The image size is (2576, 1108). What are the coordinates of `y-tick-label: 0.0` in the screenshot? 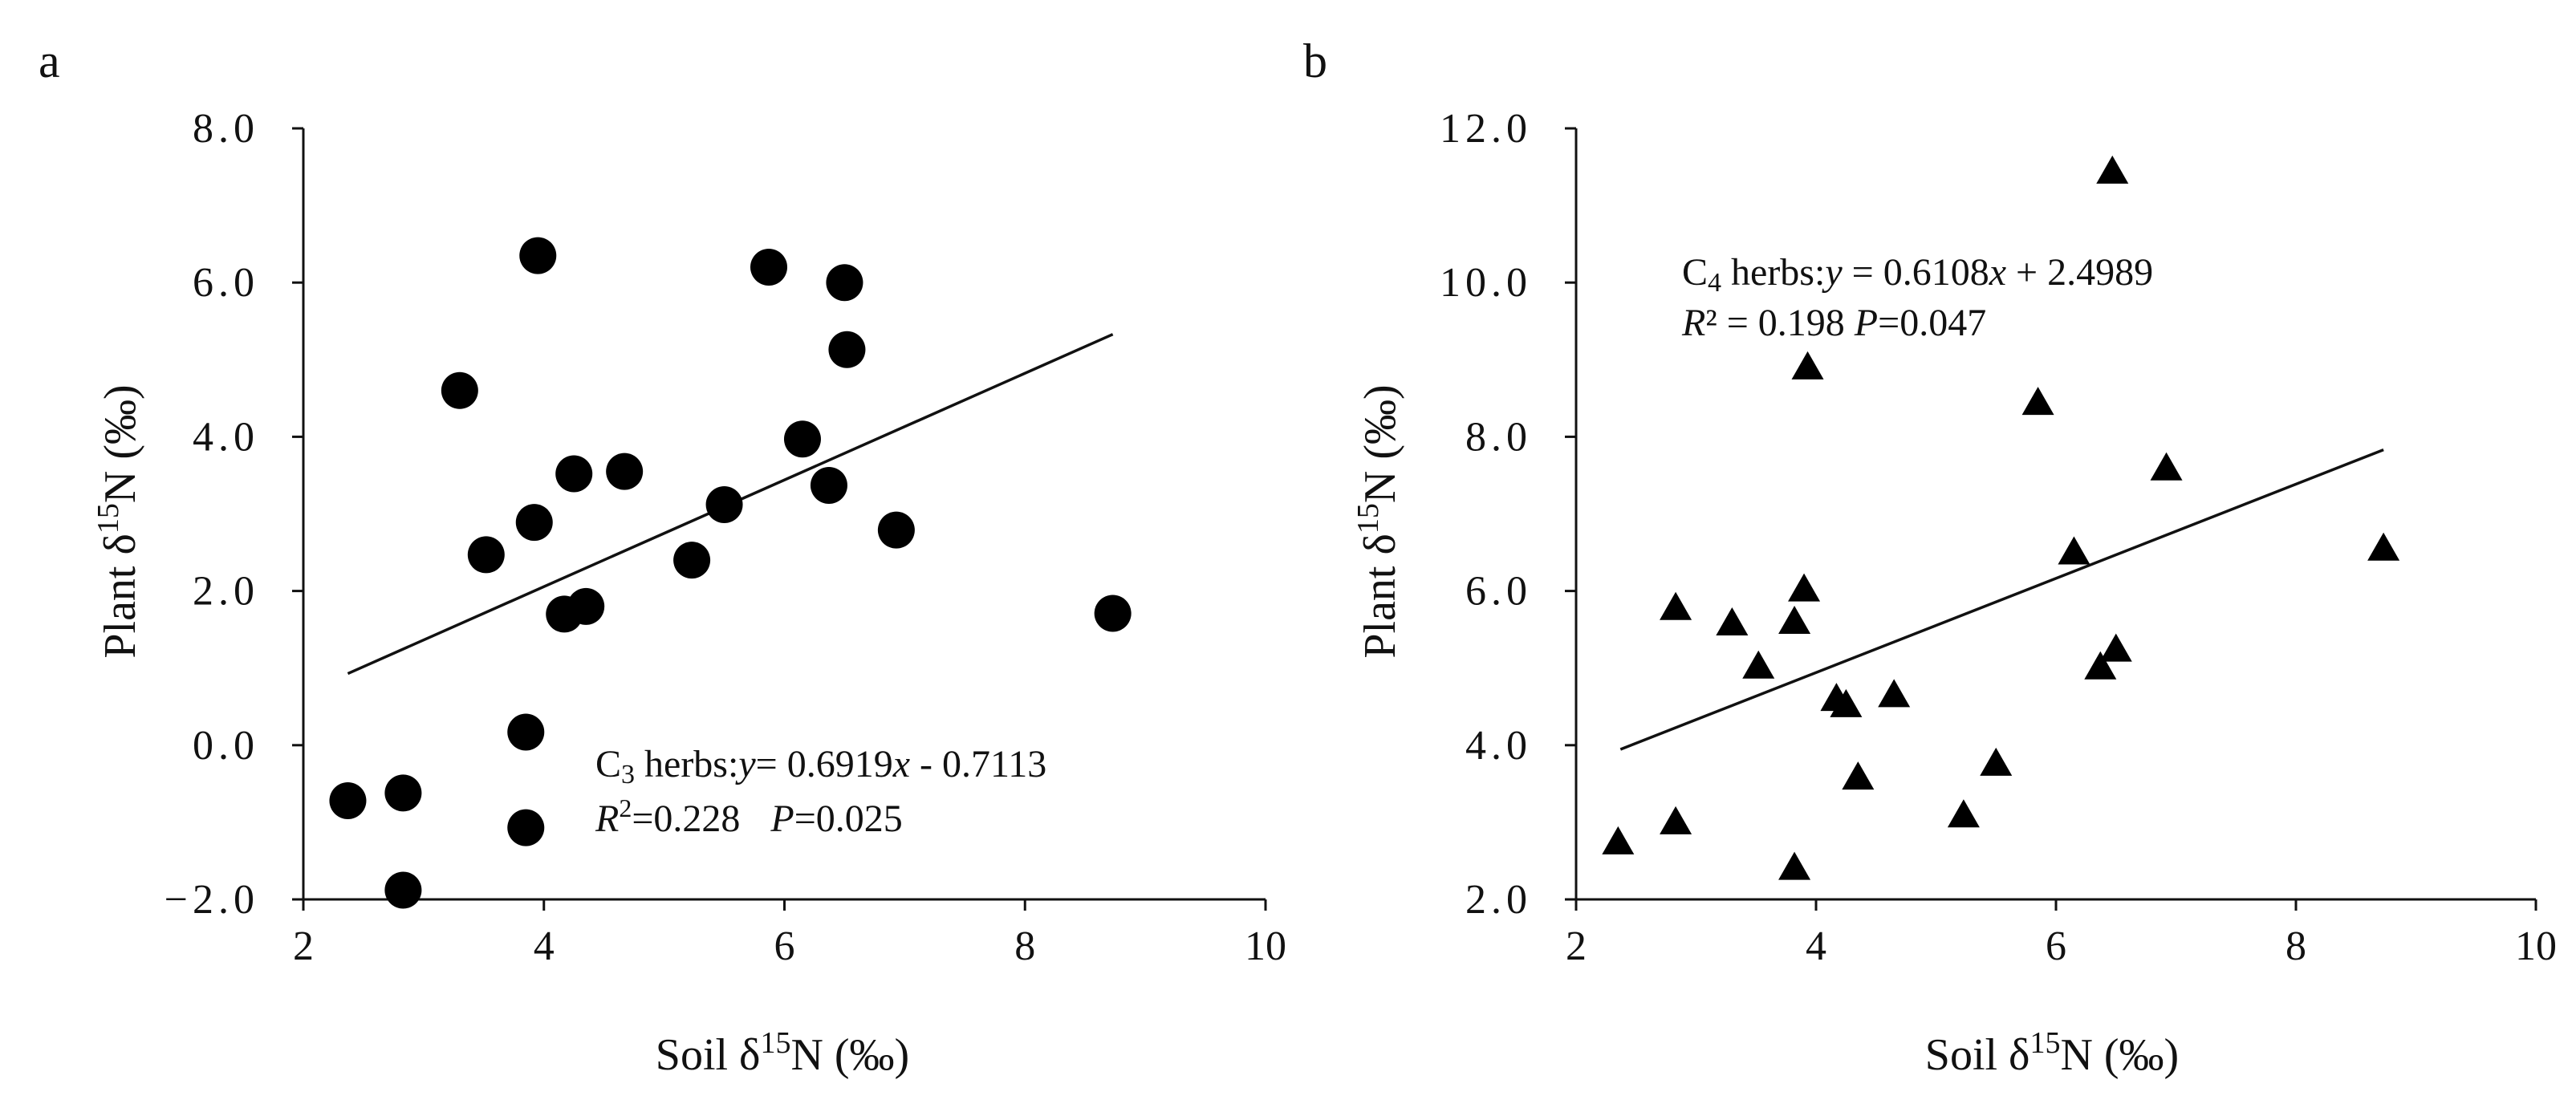 It's located at (226, 746).